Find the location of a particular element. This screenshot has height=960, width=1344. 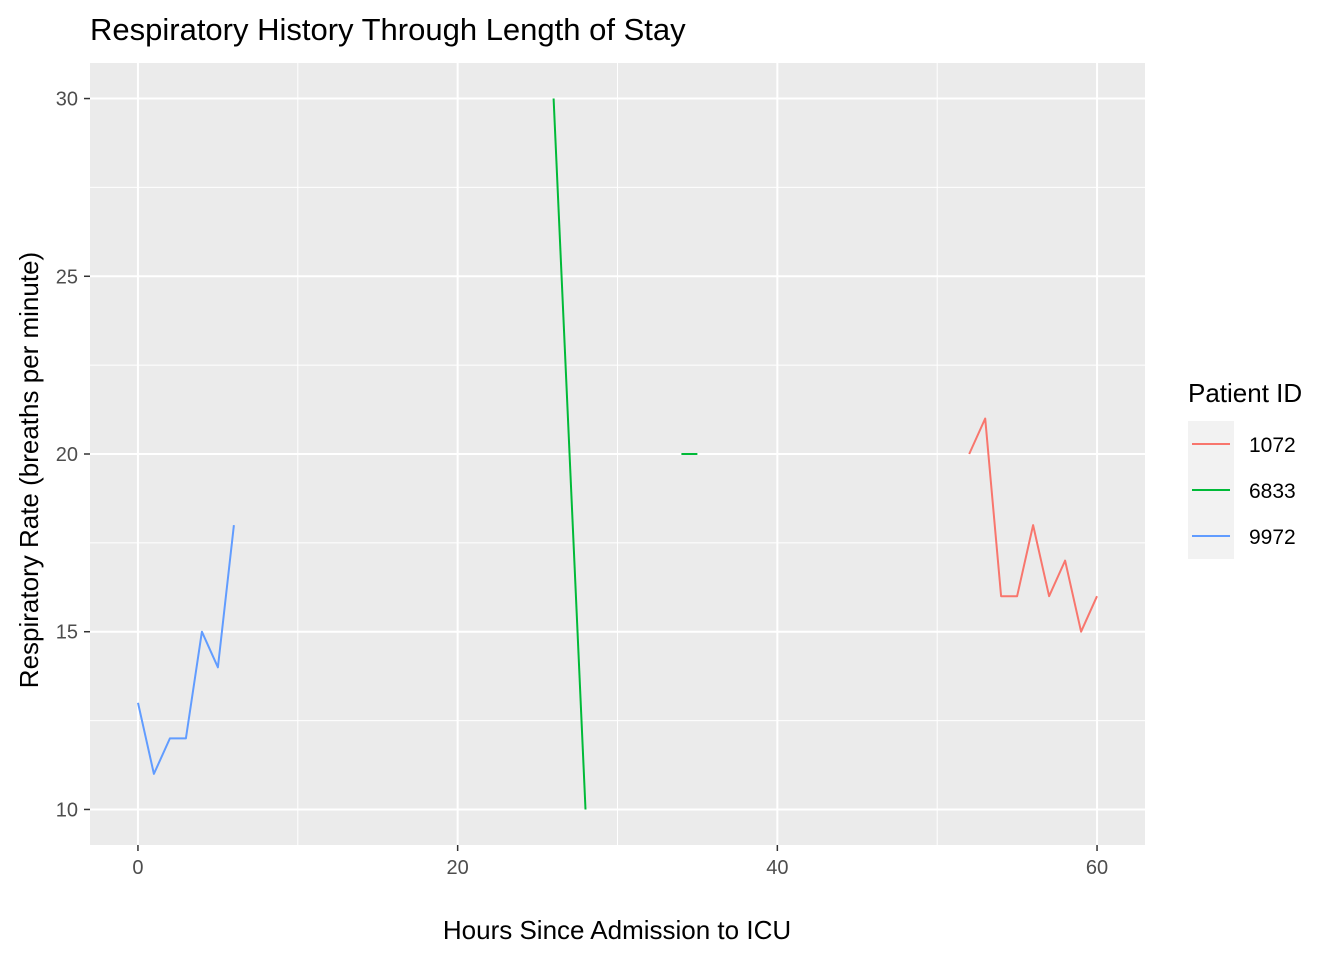

legend-label-1072: 1072 is located at coordinates (1272, 445).